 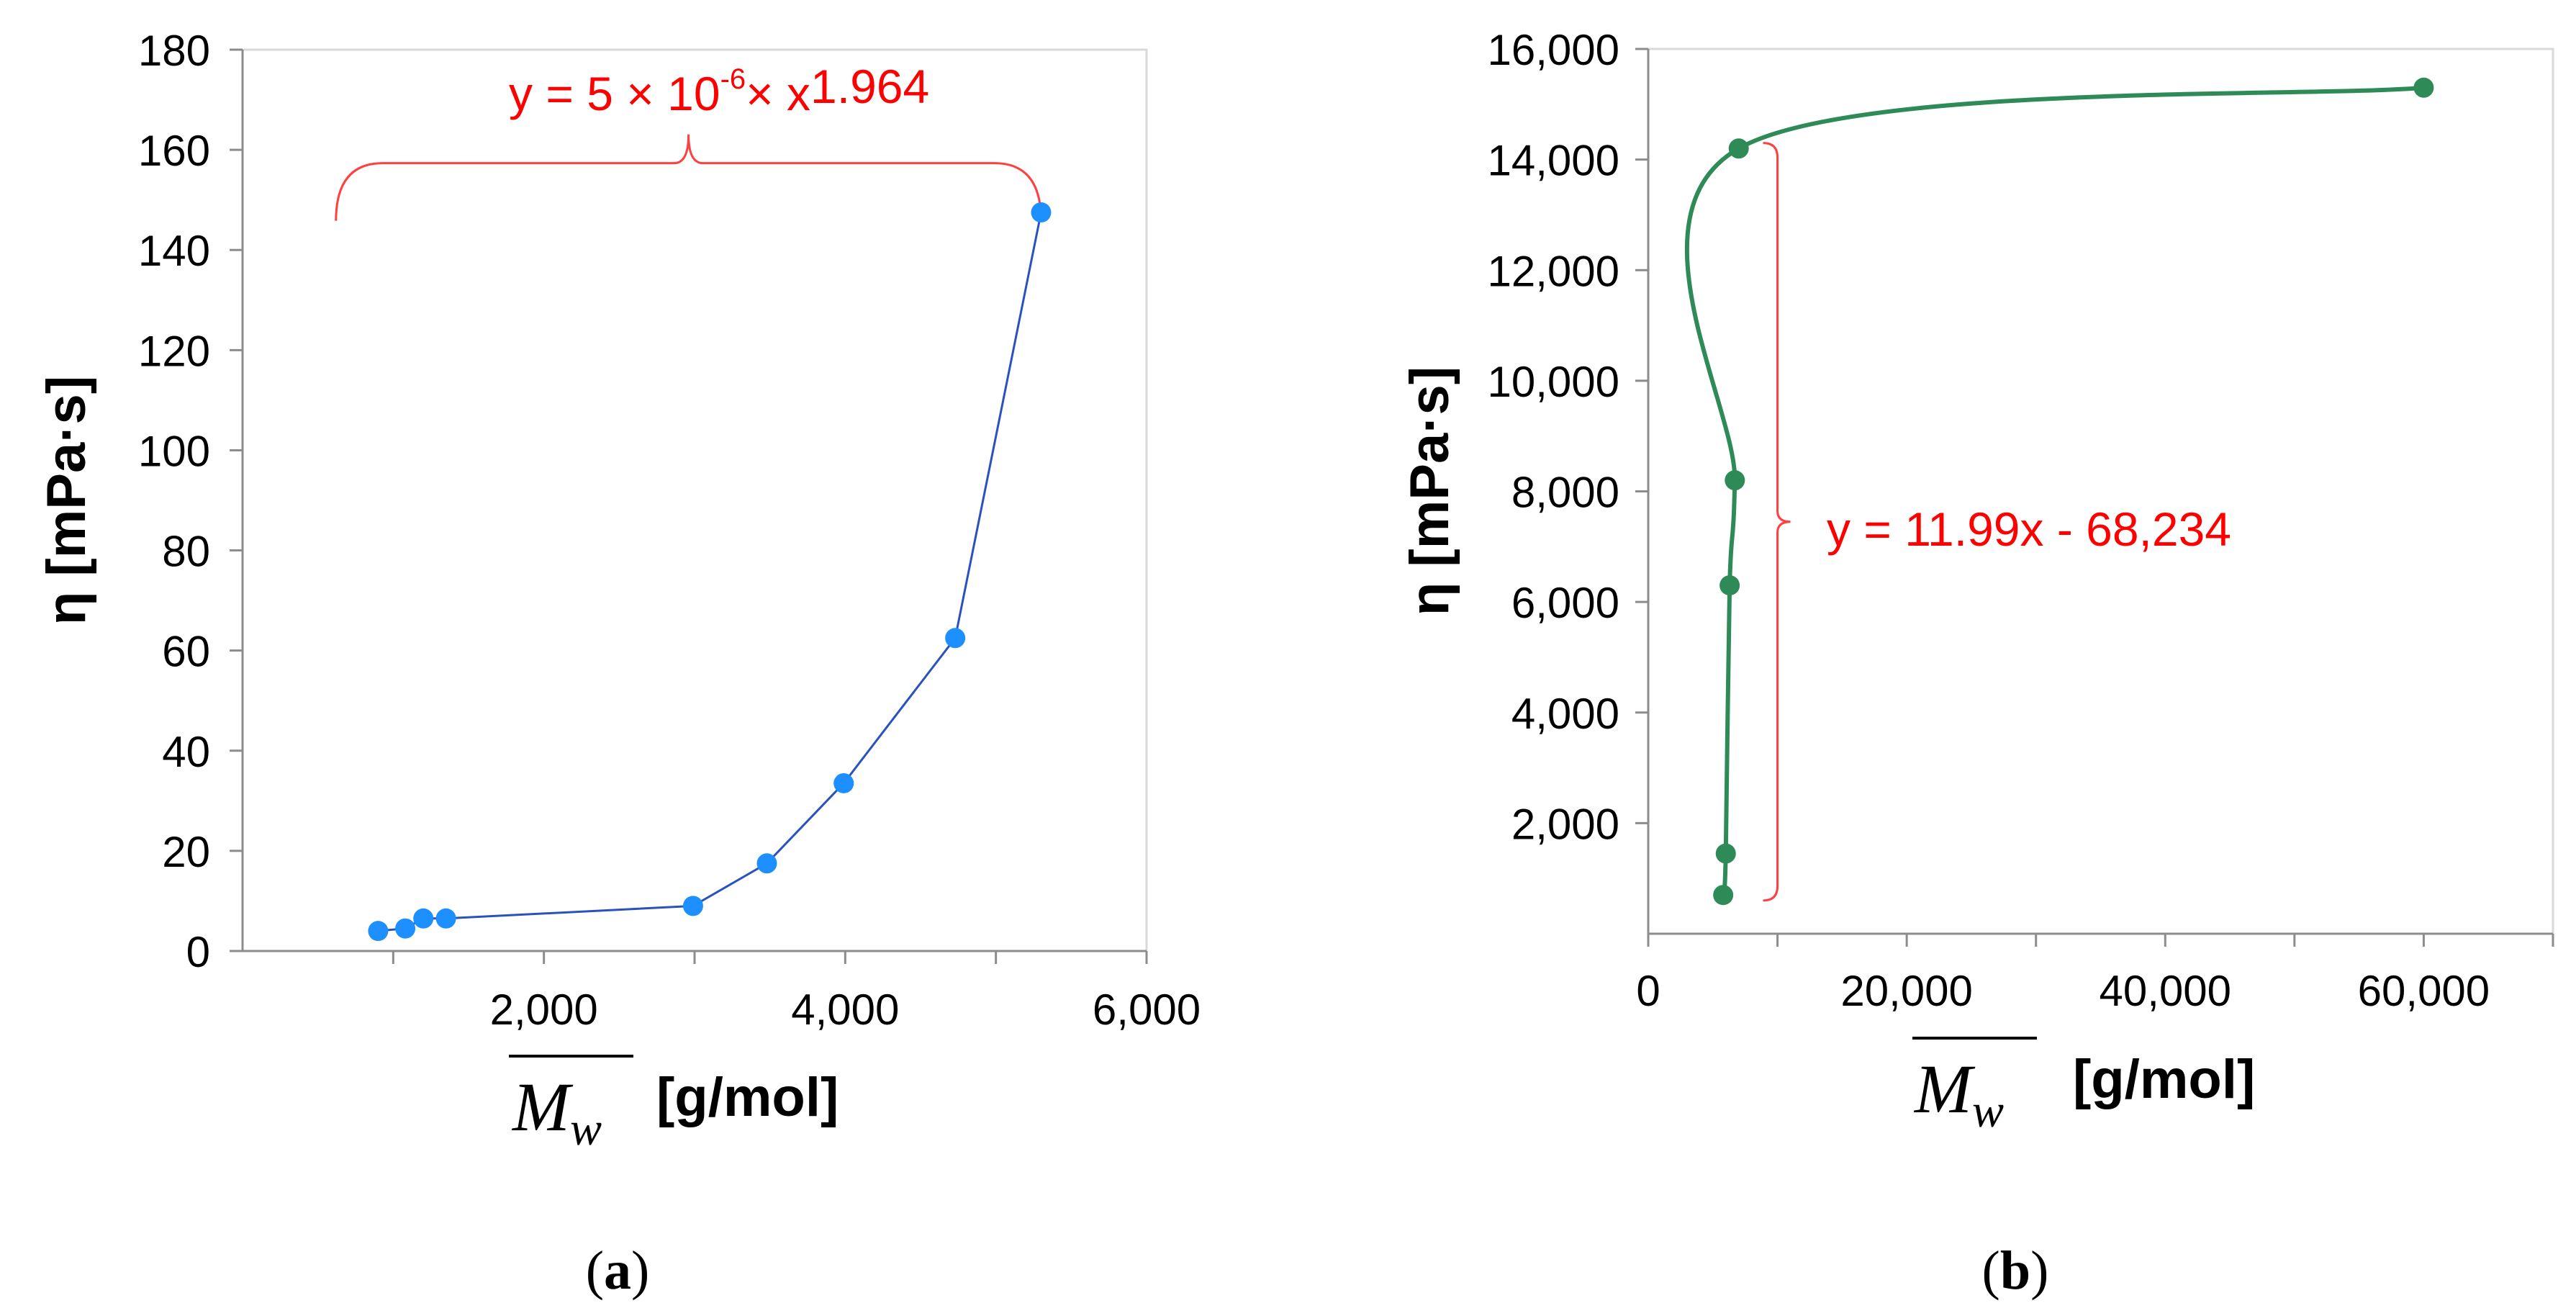 I want to click on panel-b-y-tick-label: 12,000, so click(x=1553, y=271).